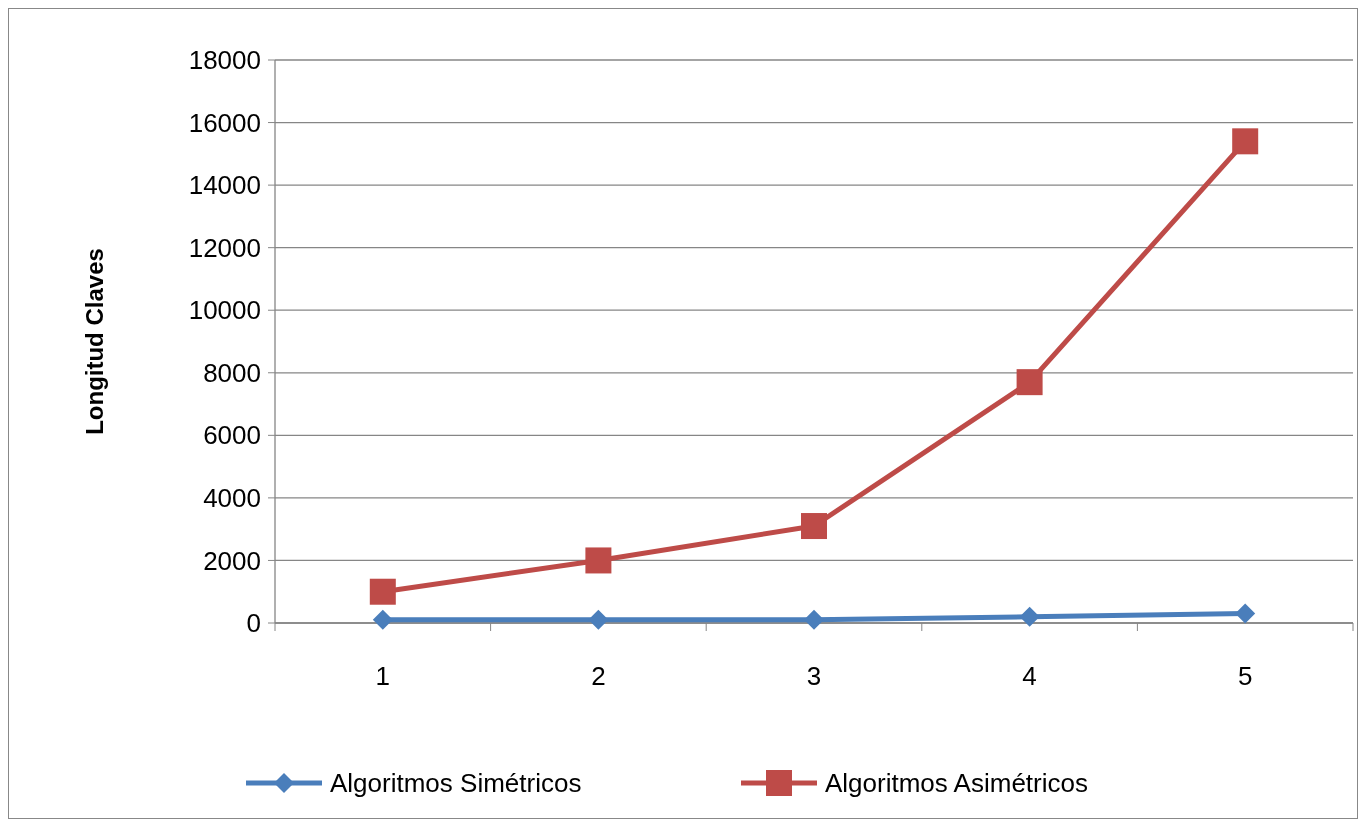 The image size is (1366, 827). What do you see at coordinates (224, 310) in the screenshot?
I see `y-tick-label: 10000` at bounding box center [224, 310].